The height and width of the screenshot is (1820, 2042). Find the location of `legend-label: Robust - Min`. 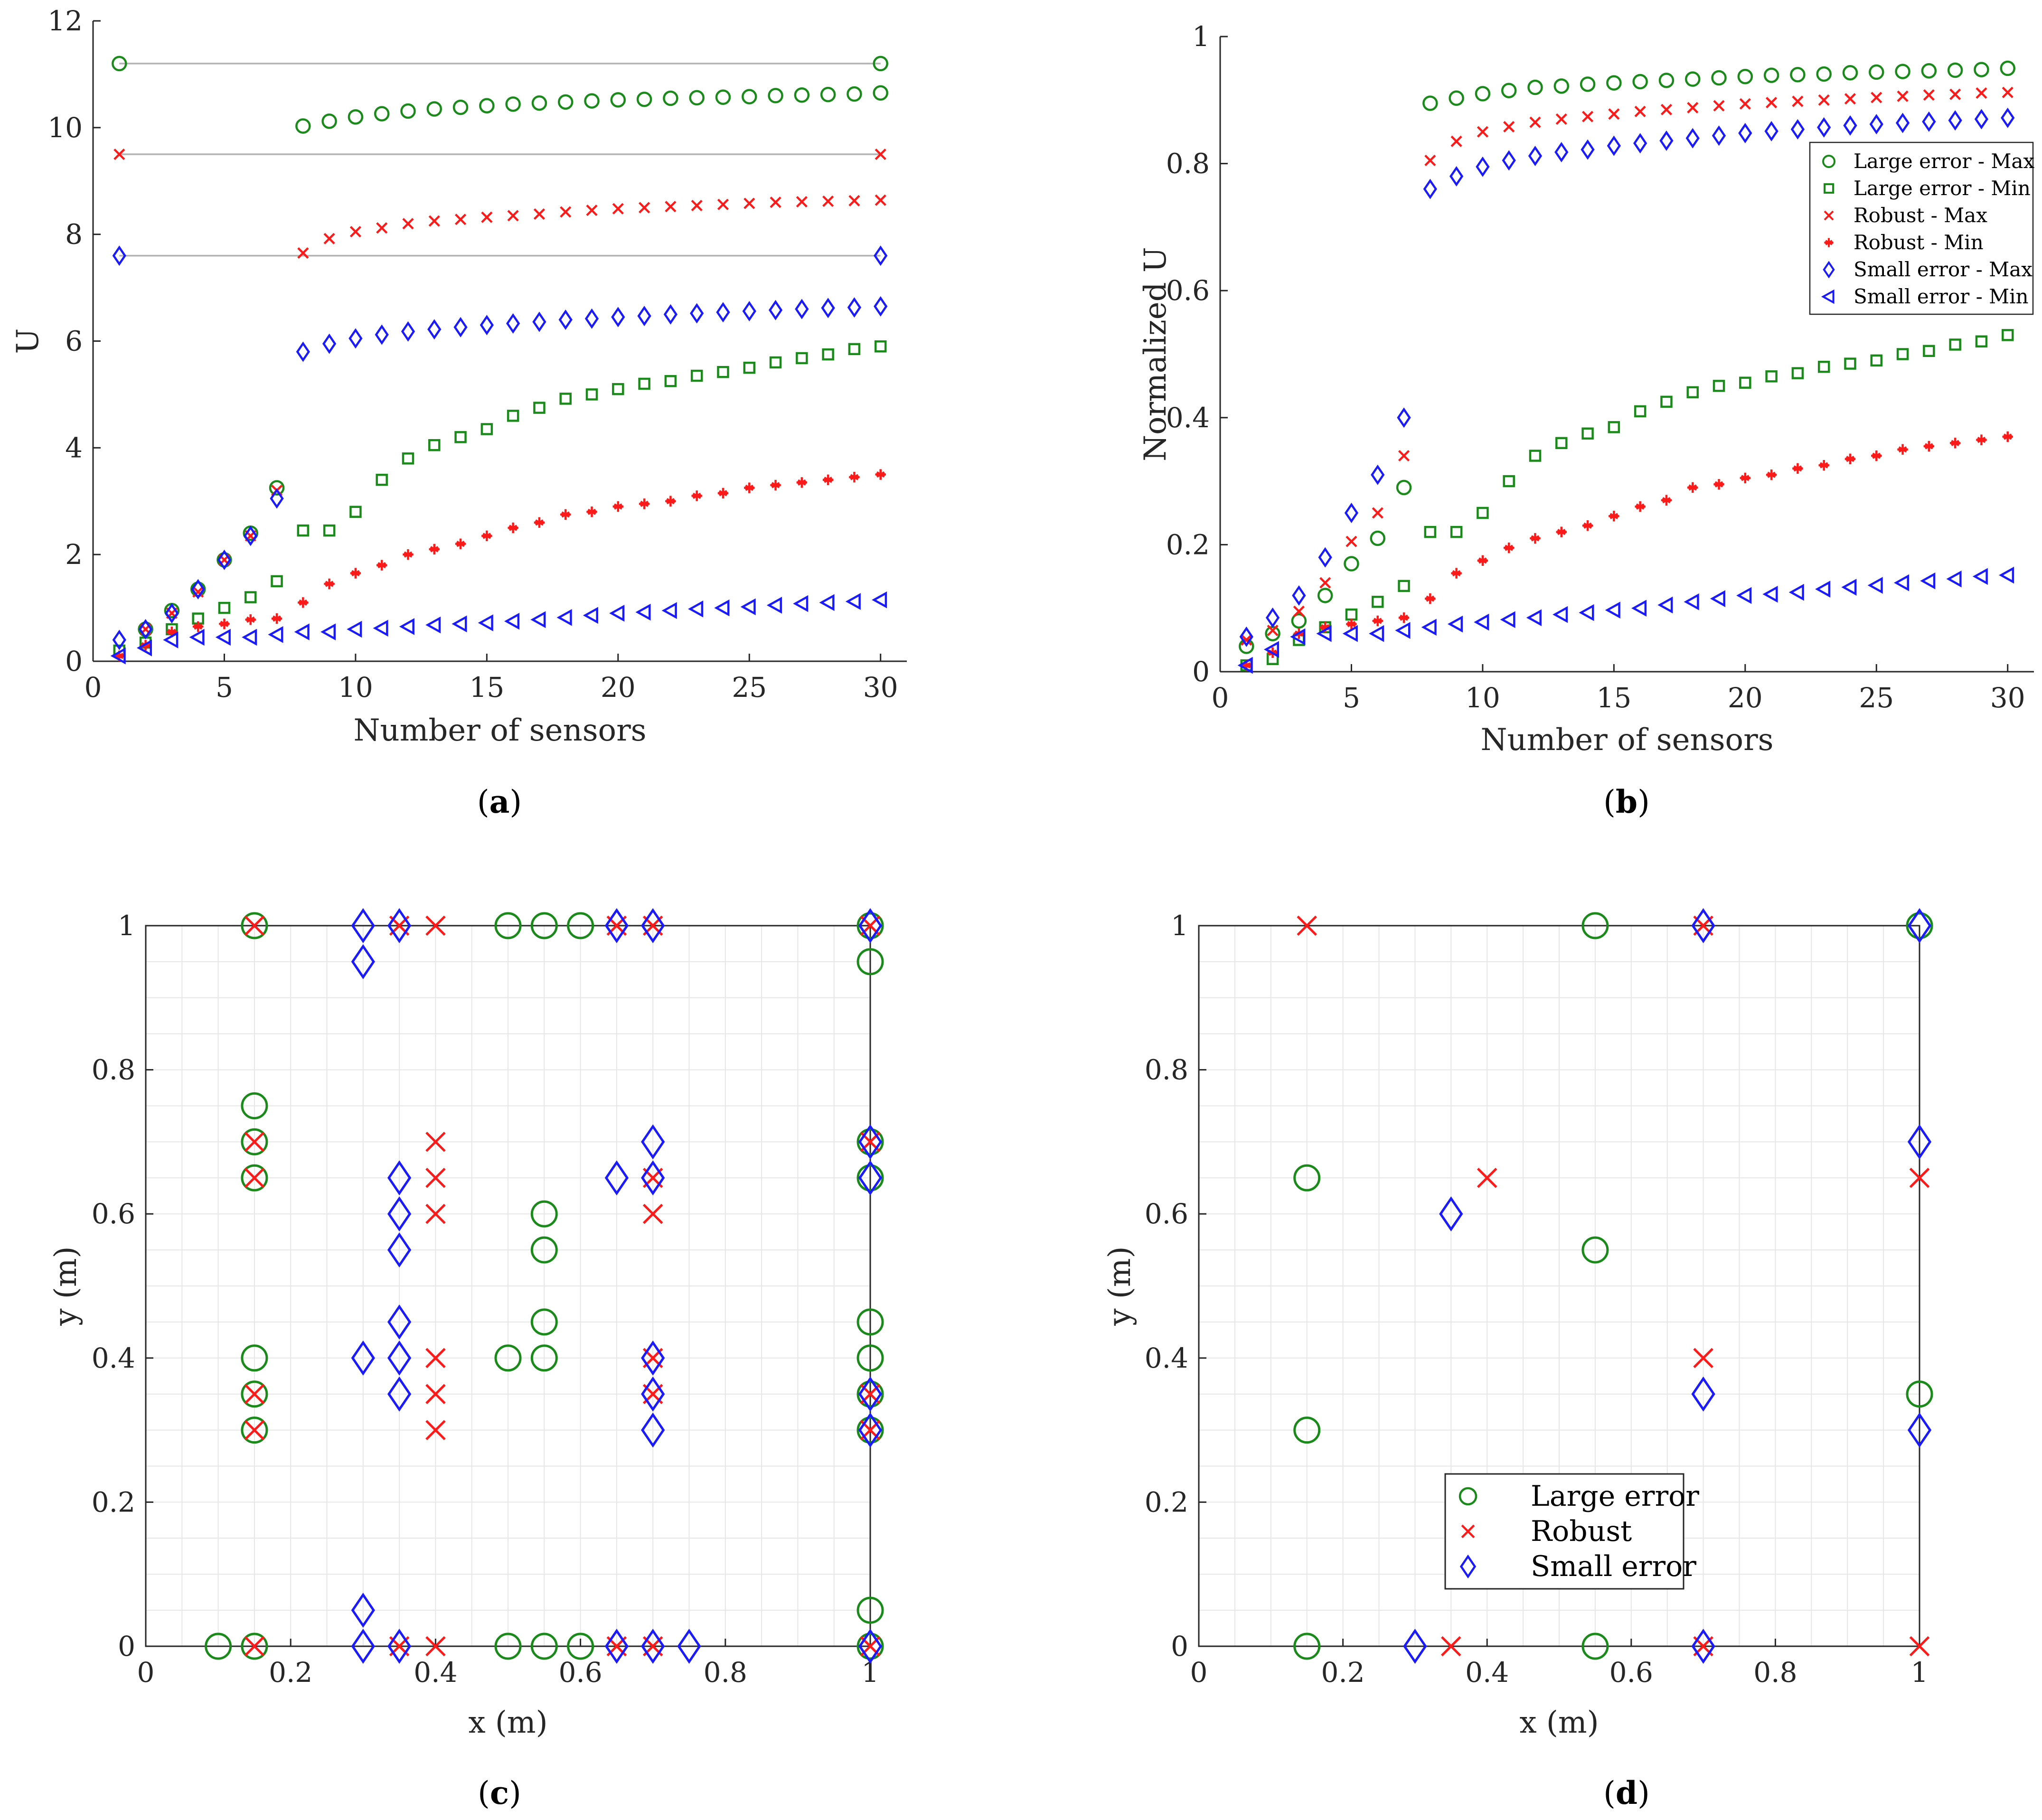

legend-label: Robust - Min is located at coordinates (1919, 243).